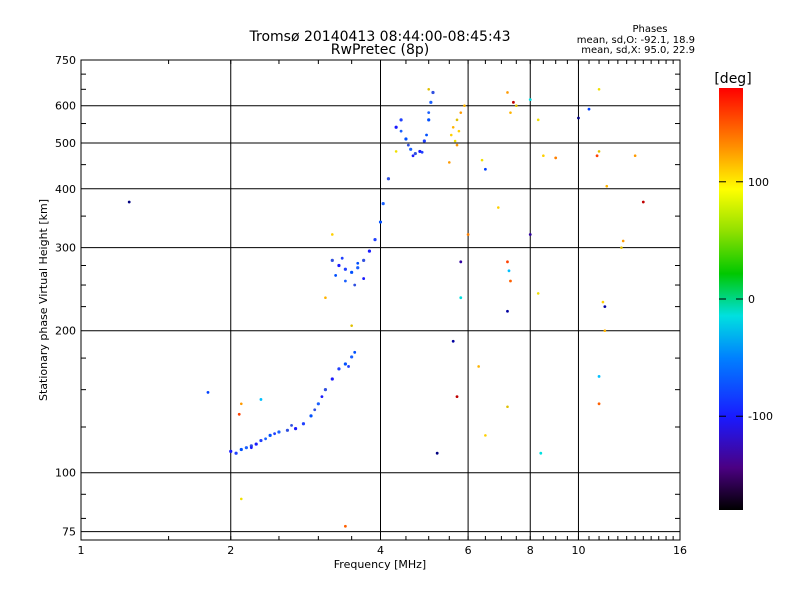 The width and height of the screenshot is (800, 600). Describe the element at coordinates (380, 564) in the screenshot. I see `x-axis-label: Frequency [MHz]` at that location.